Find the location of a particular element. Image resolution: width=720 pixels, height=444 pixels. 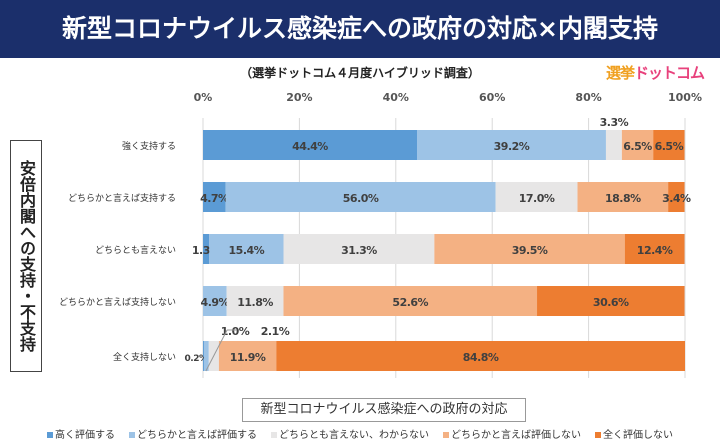

data-label: 52.6% is located at coordinates (410, 302).